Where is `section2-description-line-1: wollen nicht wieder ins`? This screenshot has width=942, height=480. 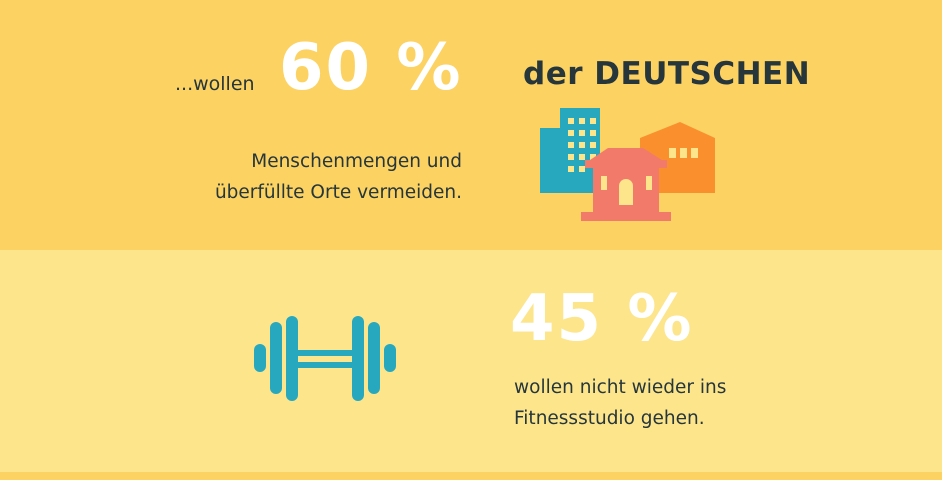
section2-description-line-1: wollen nicht wieder ins is located at coordinates (620, 387).